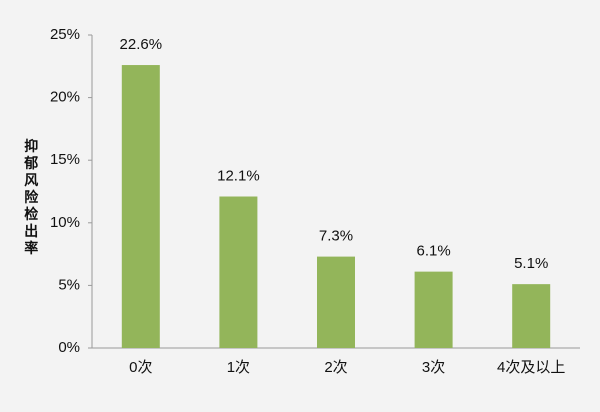 This screenshot has height=412, width=600. Describe the element at coordinates (531, 263) in the screenshot. I see `value-label: 5.1%` at that location.